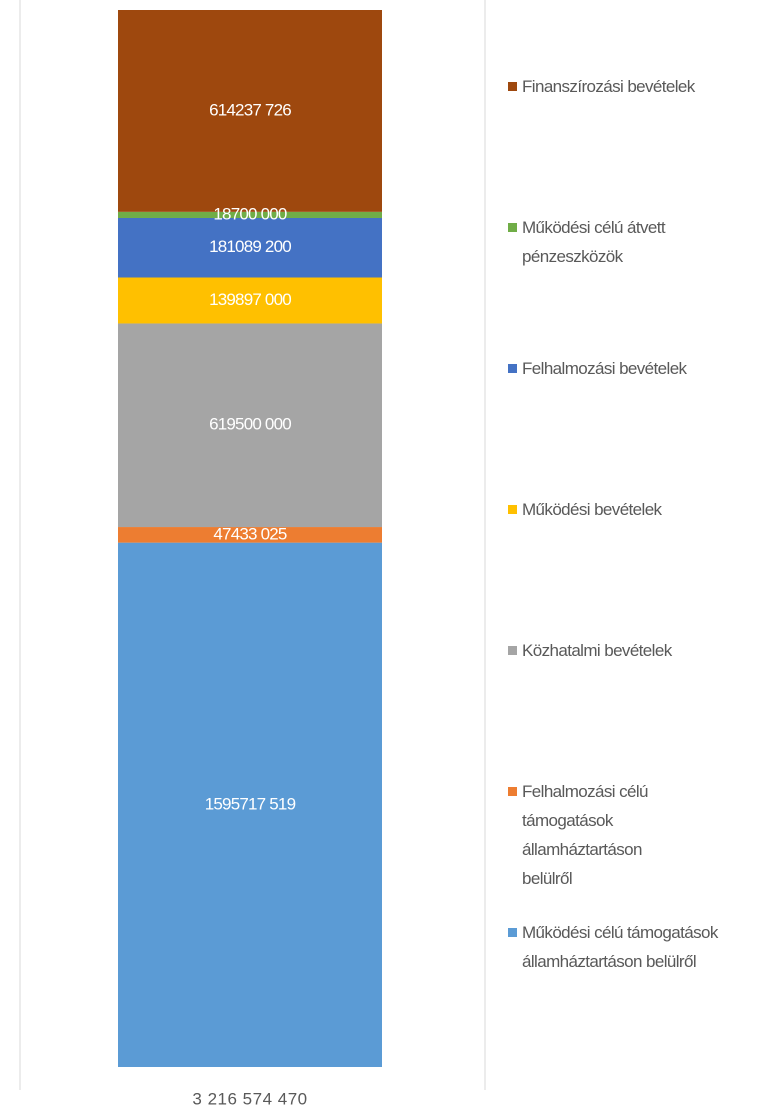 The height and width of the screenshot is (1116, 764). What do you see at coordinates (594, 242) in the screenshot?
I see `legend-label: Működési célú átvett pénzeszközök` at bounding box center [594, 242].